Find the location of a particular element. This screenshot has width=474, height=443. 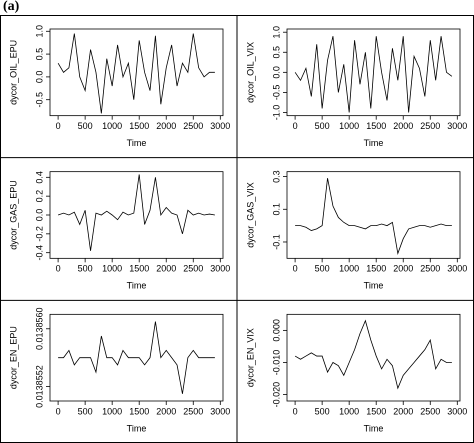

panel-label: (a) is located at coordinates (11, 7).